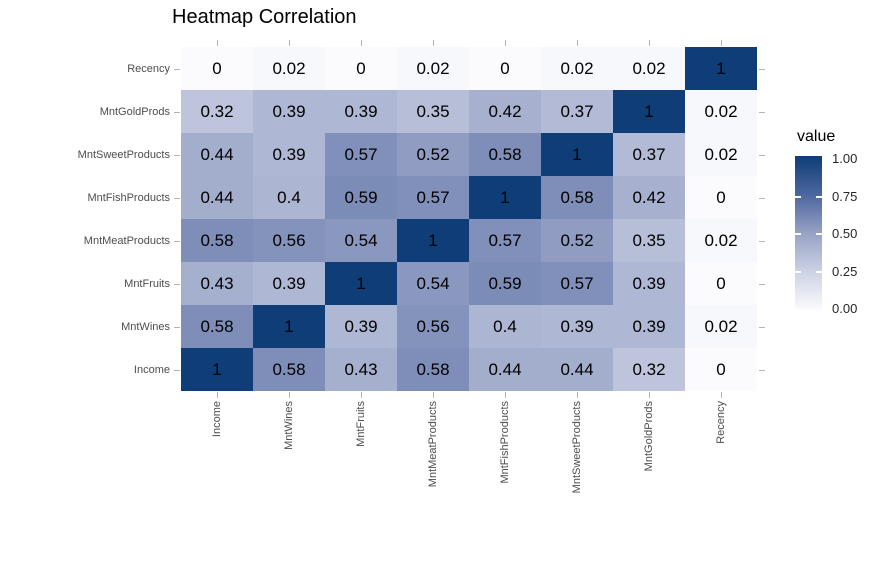 This screenshot has height=569, width=885. I want to click on heatmap-cell: 0.59, so click(361, 197).